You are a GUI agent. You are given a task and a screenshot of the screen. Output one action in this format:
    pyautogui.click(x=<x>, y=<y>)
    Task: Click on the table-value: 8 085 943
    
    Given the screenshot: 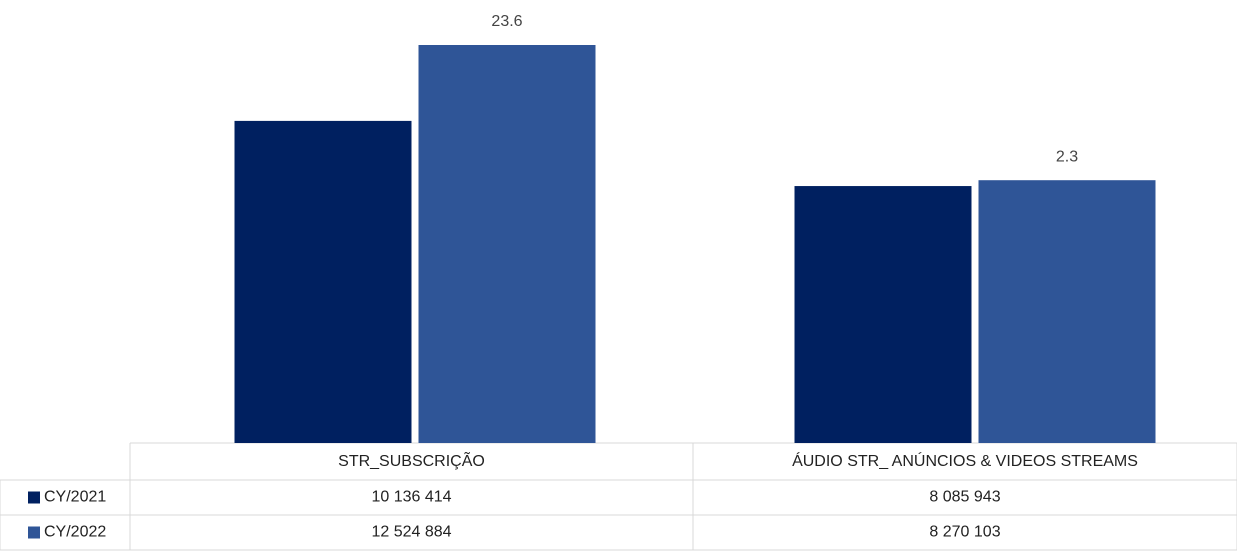 What is the action you would take?
    pyautogui.click(x=964, y=497)
    